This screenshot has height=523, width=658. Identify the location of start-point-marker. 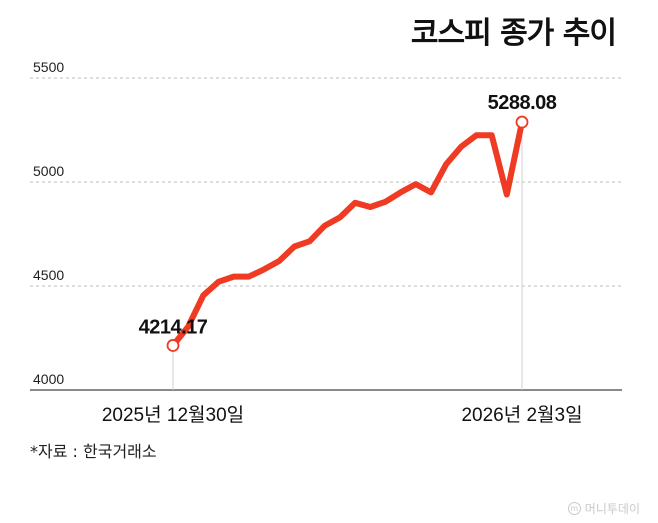
(173, 345).